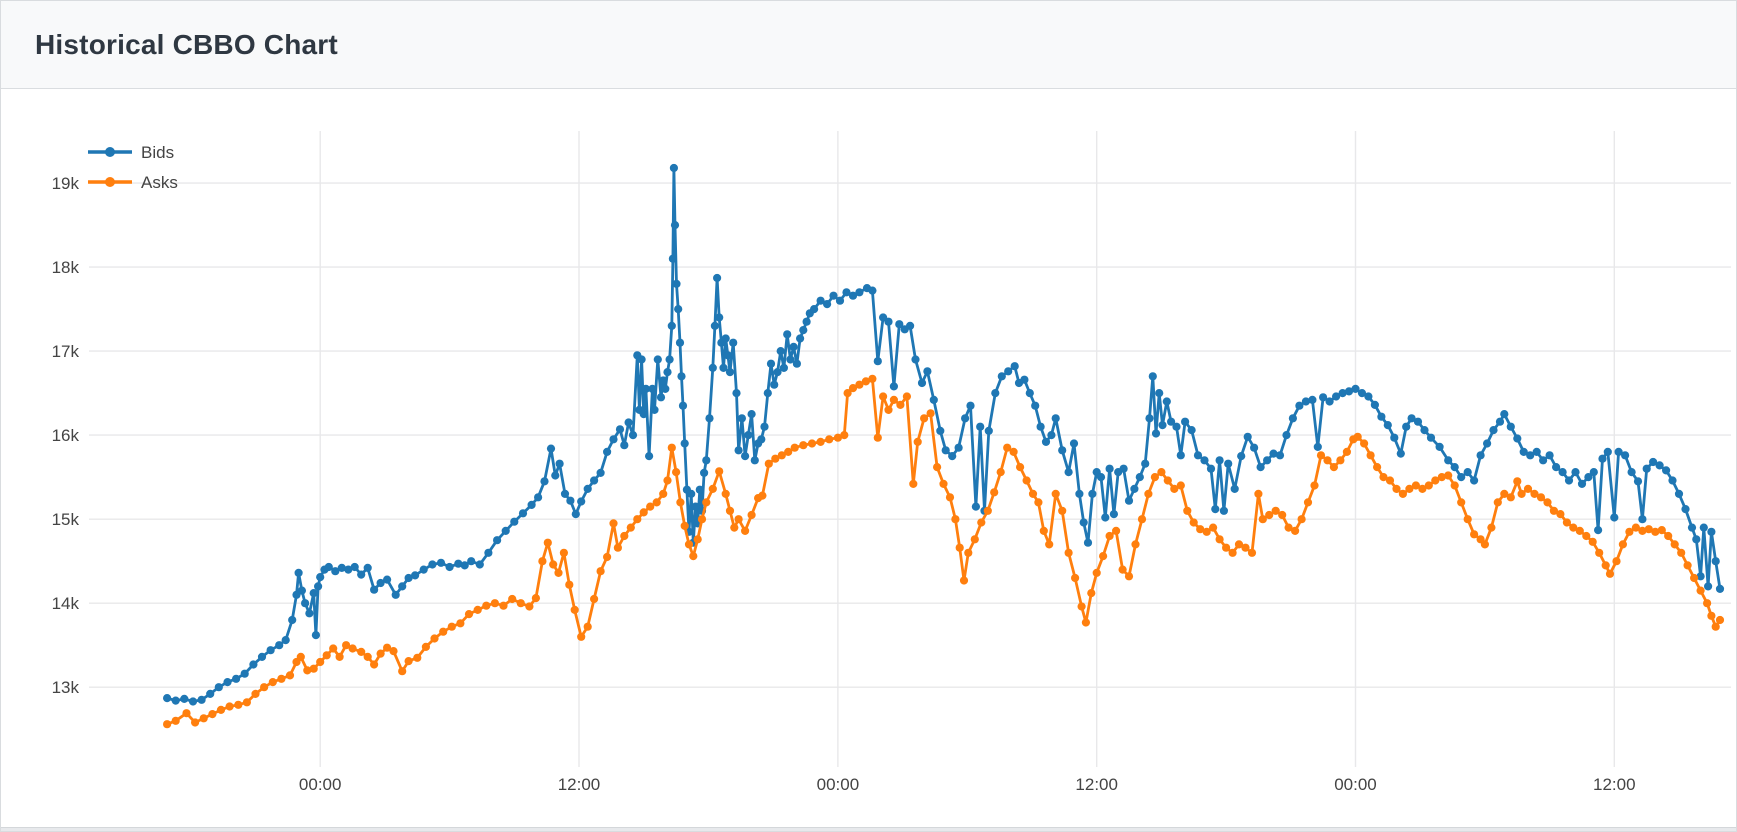  What do you see at coordinates (66, 687) in the screenshot?
I see `y-tick-label: 13k` at bounding box center [66, 687].